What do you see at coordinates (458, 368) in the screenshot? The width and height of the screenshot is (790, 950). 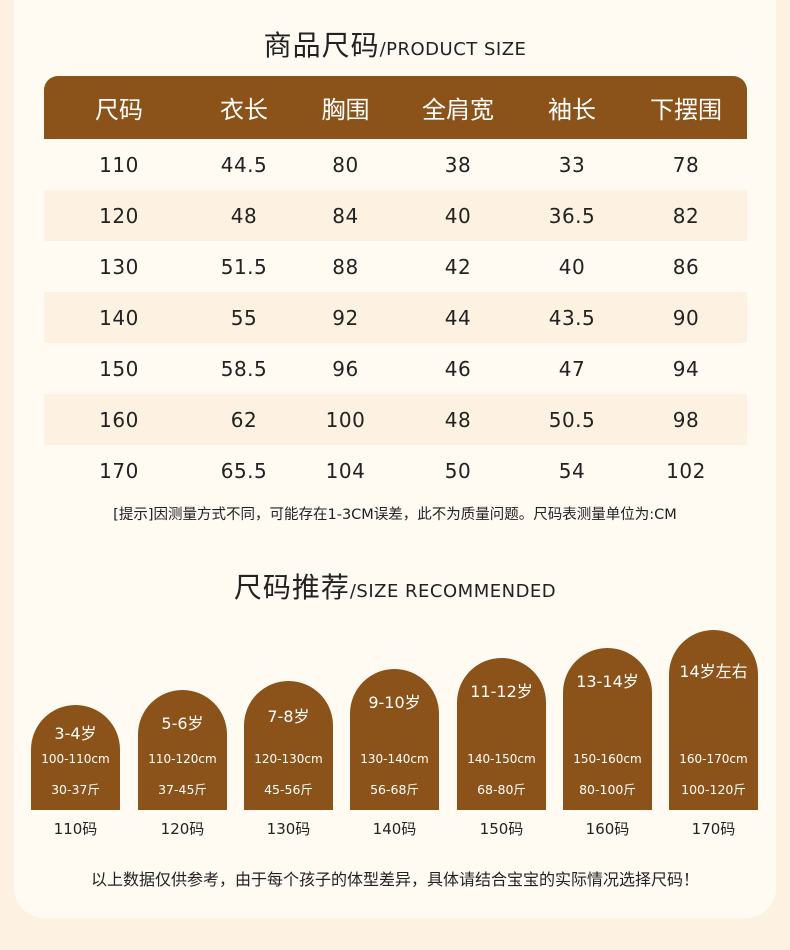 I see `table-cell: 46` at bounding box center [458, 368].